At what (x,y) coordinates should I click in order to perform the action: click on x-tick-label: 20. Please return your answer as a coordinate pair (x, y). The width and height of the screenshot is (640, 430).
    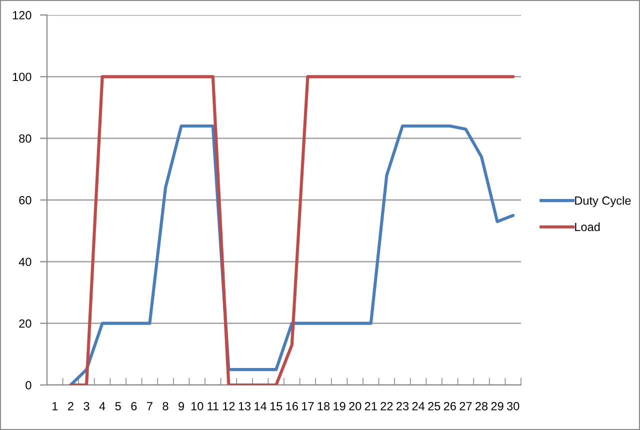
    Looking at the image, I should click on (355, 406).